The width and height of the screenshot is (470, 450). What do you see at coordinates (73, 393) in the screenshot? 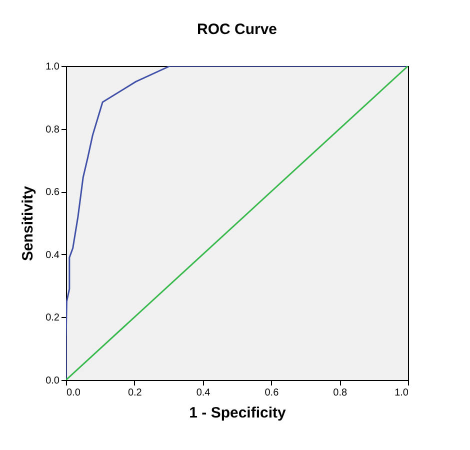
I see `x-tick-label: 0.0` at bounding box center [73, 393].